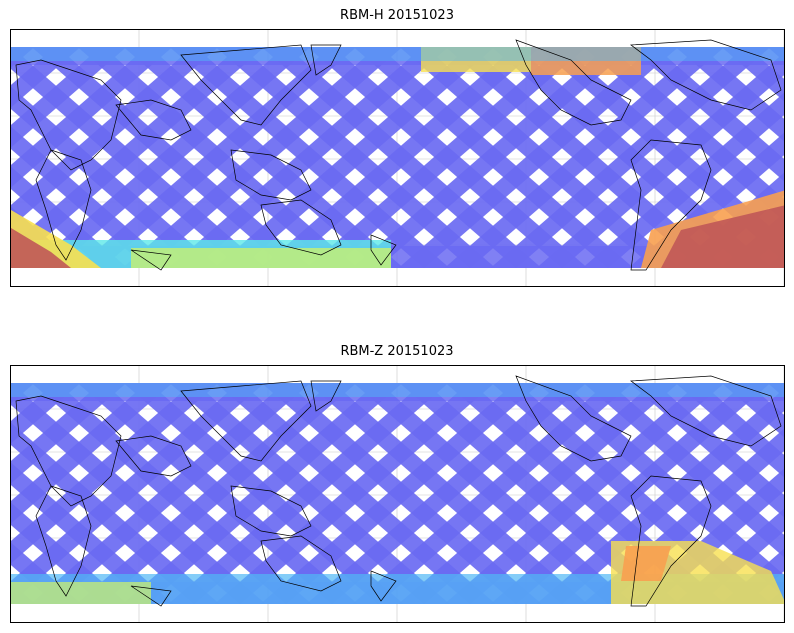  Describe the element at coordinates (646, 563) in the screenshot. I see `zone-sam-higher` at that location.